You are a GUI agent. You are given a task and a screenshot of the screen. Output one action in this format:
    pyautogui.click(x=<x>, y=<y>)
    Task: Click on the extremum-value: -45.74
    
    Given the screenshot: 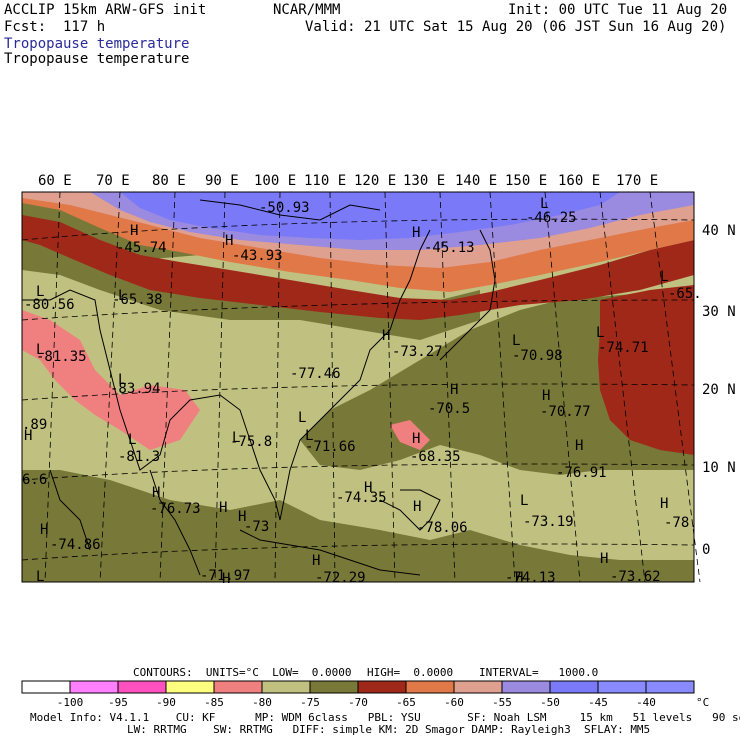 What is the action you would take?
    pyautogui.click(x=141, y=248)
    